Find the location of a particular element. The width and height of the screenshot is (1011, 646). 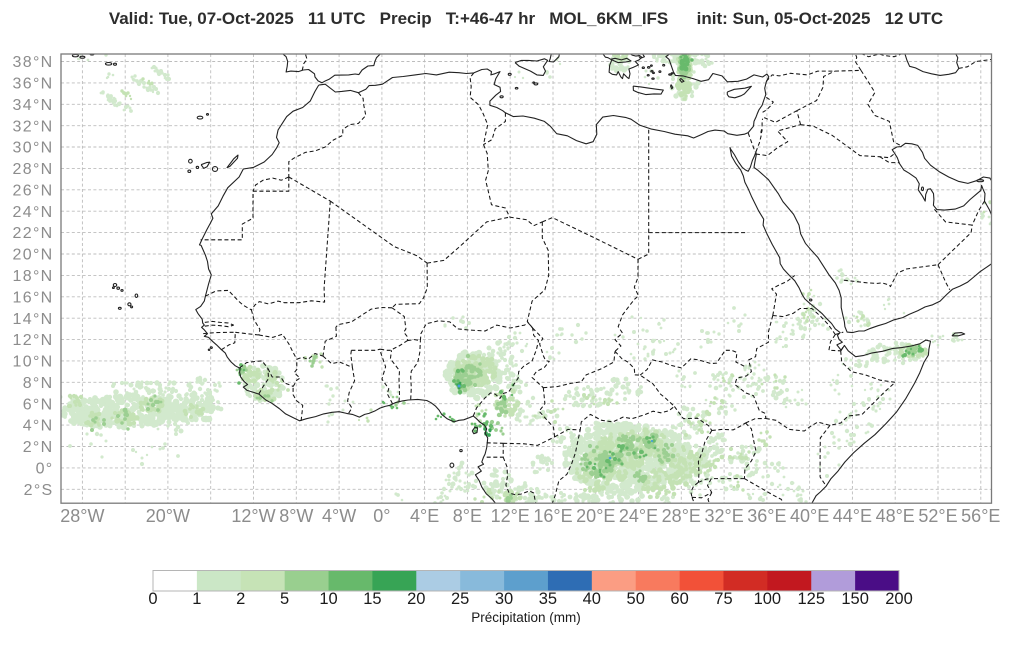

svg-text: 8°W is located at coordinates (296, 516).